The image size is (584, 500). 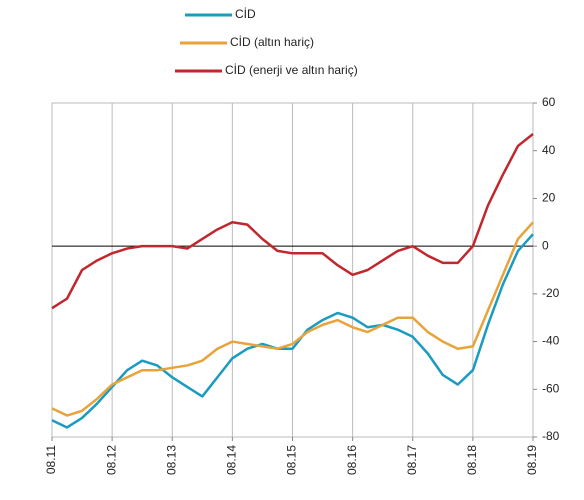 I want to click on x-tick-label: 08.15, so click(x=292, y=460).